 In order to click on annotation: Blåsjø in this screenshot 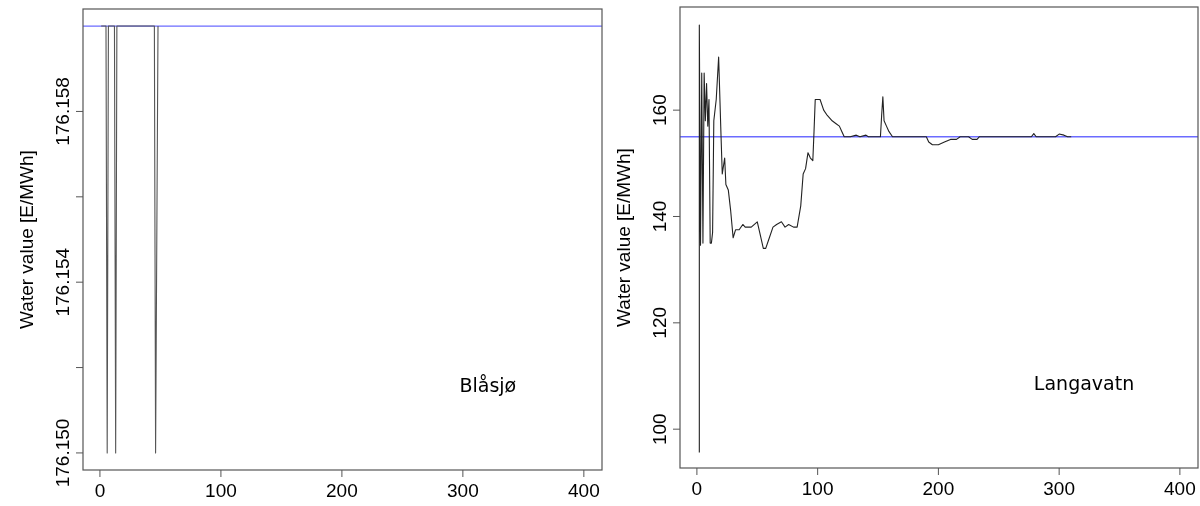, I will do `click(488, 384)`.